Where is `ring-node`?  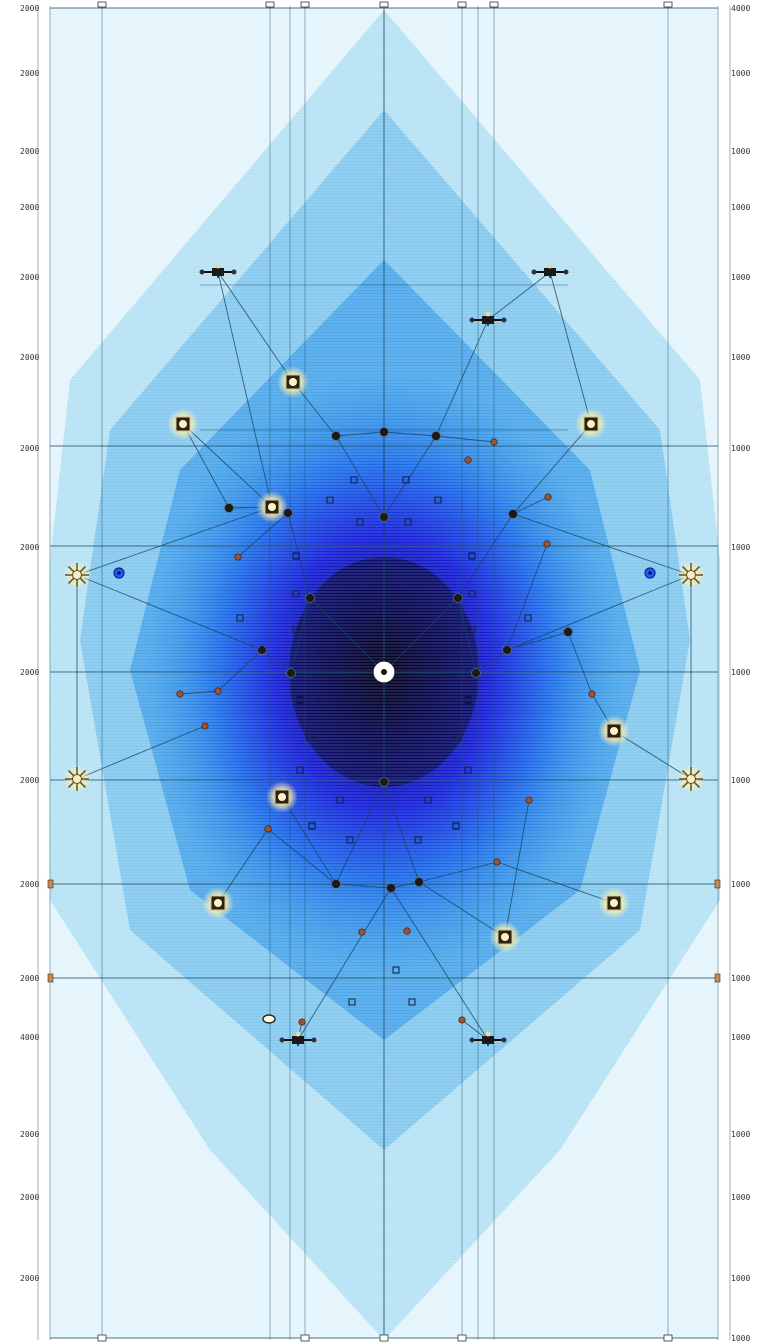 ring-node is located at coordinates (269, 1019).